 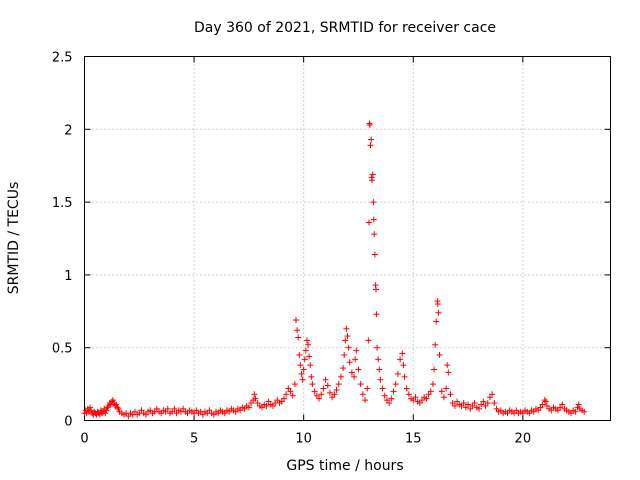 What do you see at coordinates (84, 439) in the screenshot?
I see `x-tick-label: 0` at bounding box center [84, 439].